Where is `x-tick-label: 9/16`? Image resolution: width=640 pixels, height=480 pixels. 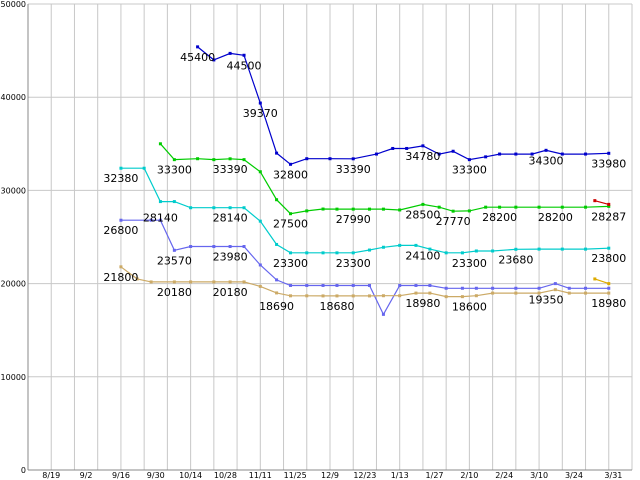
x-tick-label: 9/16 is located at coordinates (121, 475).